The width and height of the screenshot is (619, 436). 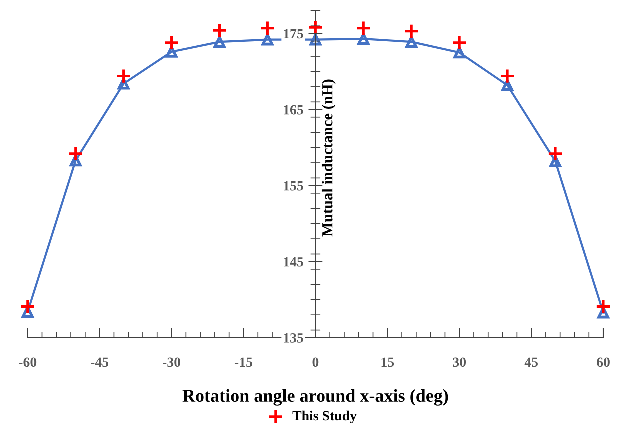 I want to click on x-tick-label: -45, so click(x=100, y=363).